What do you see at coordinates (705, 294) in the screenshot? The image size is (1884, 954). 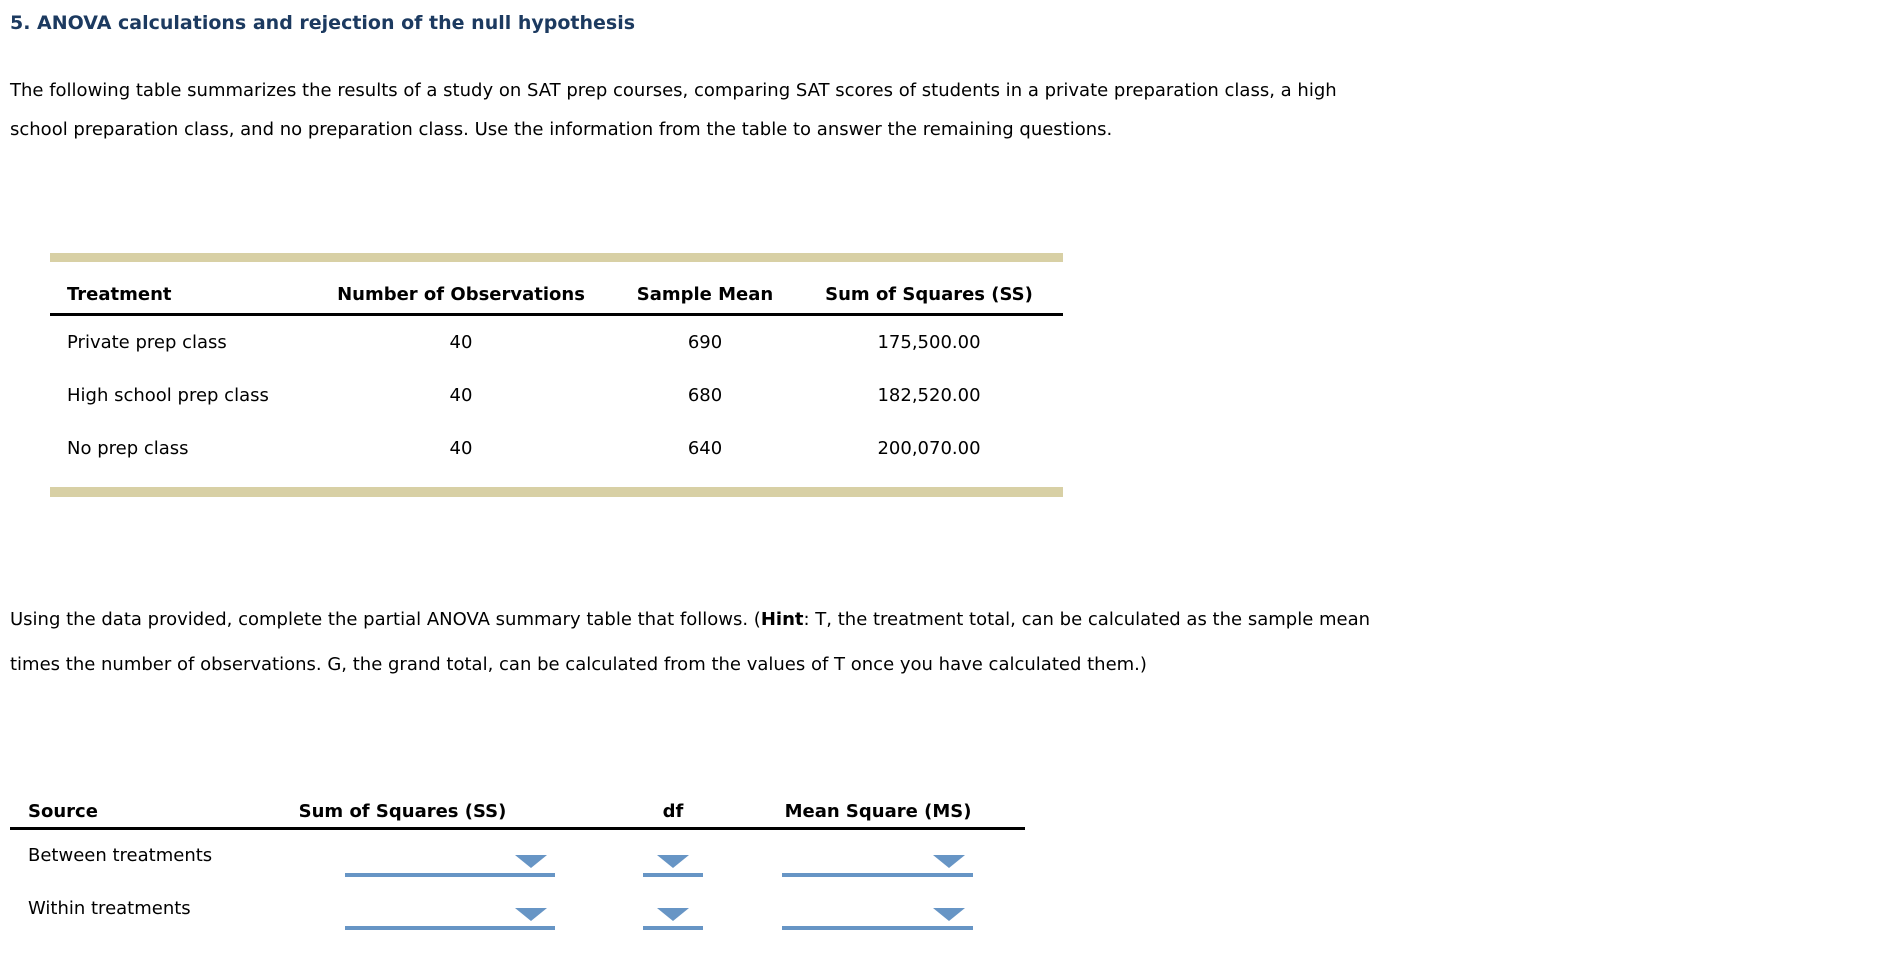 I see `col-header-sample-mean: Sample Mean` at bounding box center [705, 294].